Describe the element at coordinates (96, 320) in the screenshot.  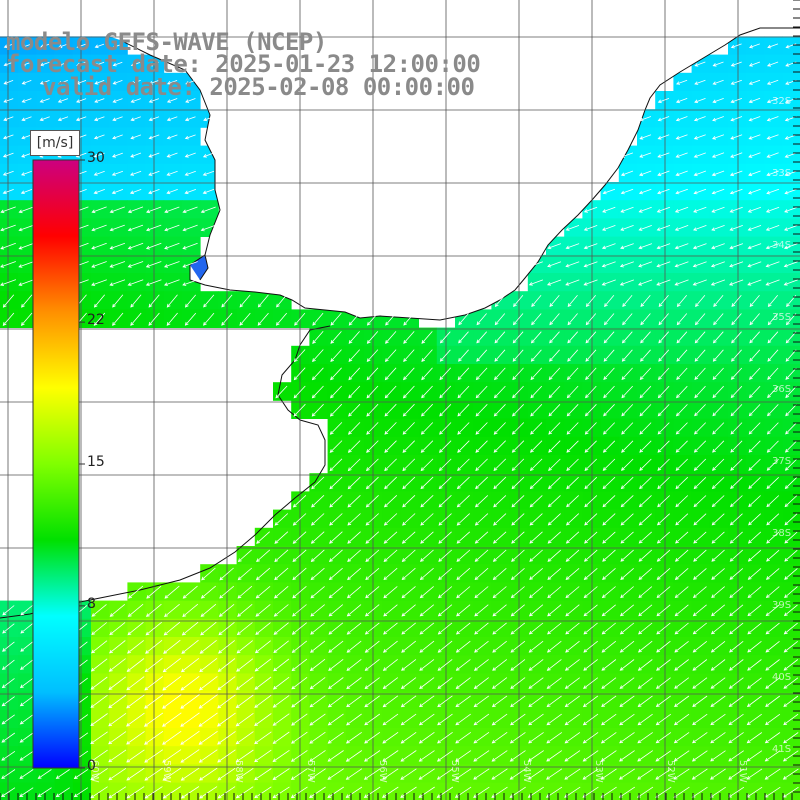
I see `colorbar-tick-label: 22` at that location.